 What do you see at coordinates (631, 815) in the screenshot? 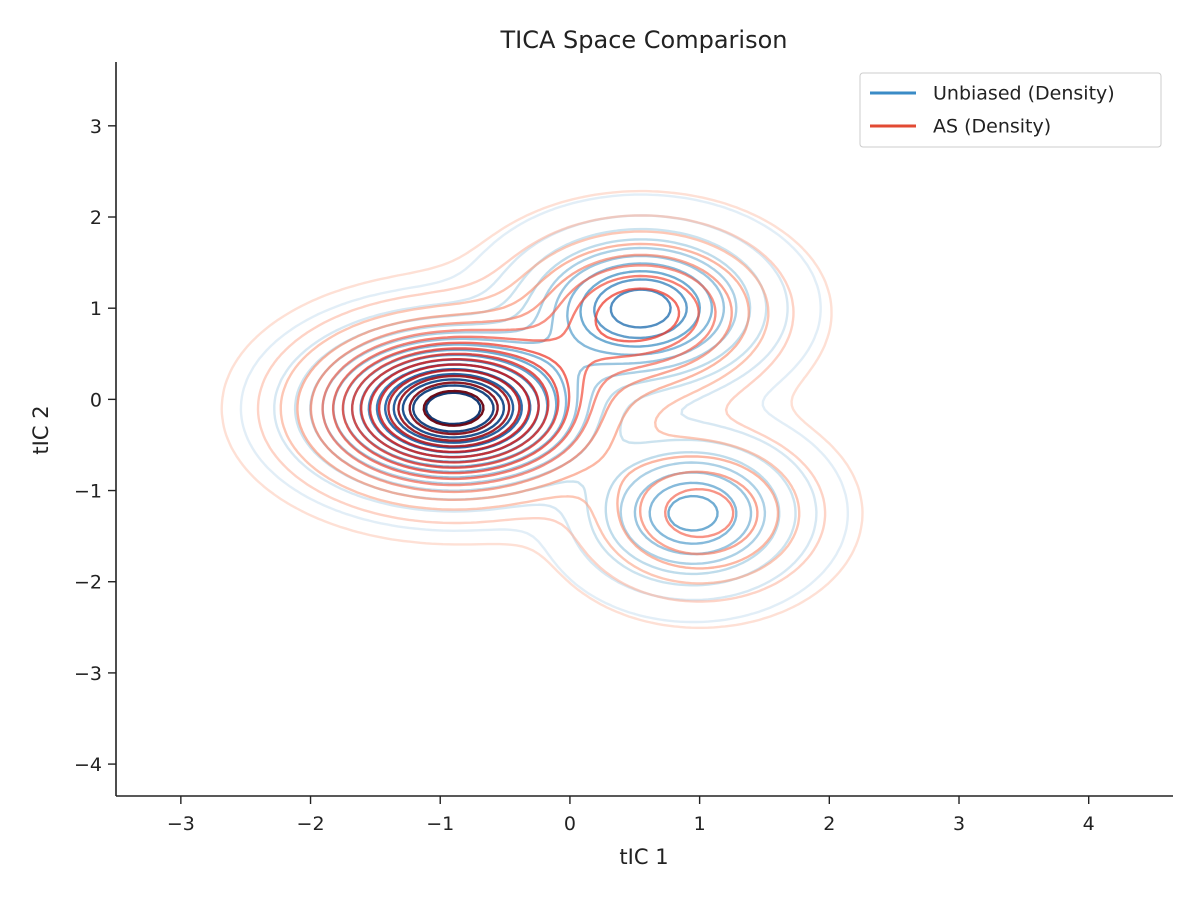
I see `x-ticks: −3 −2 −1 0 1 2 3 4` at bounding box center [631, 815].